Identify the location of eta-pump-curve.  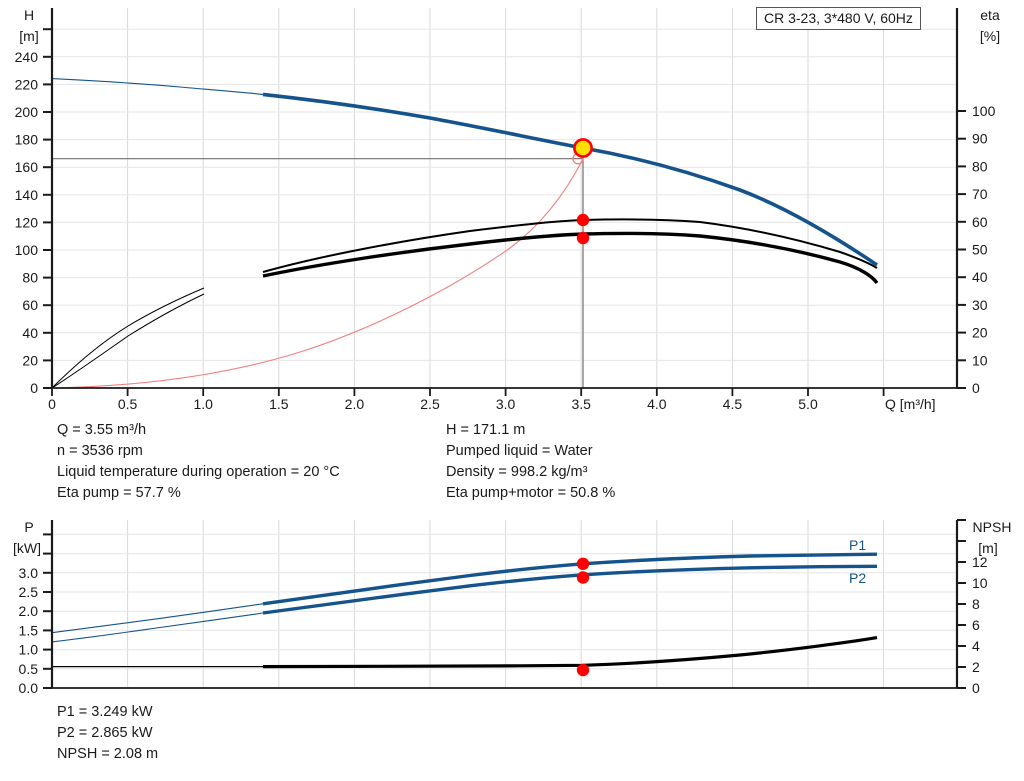
(570, 245).